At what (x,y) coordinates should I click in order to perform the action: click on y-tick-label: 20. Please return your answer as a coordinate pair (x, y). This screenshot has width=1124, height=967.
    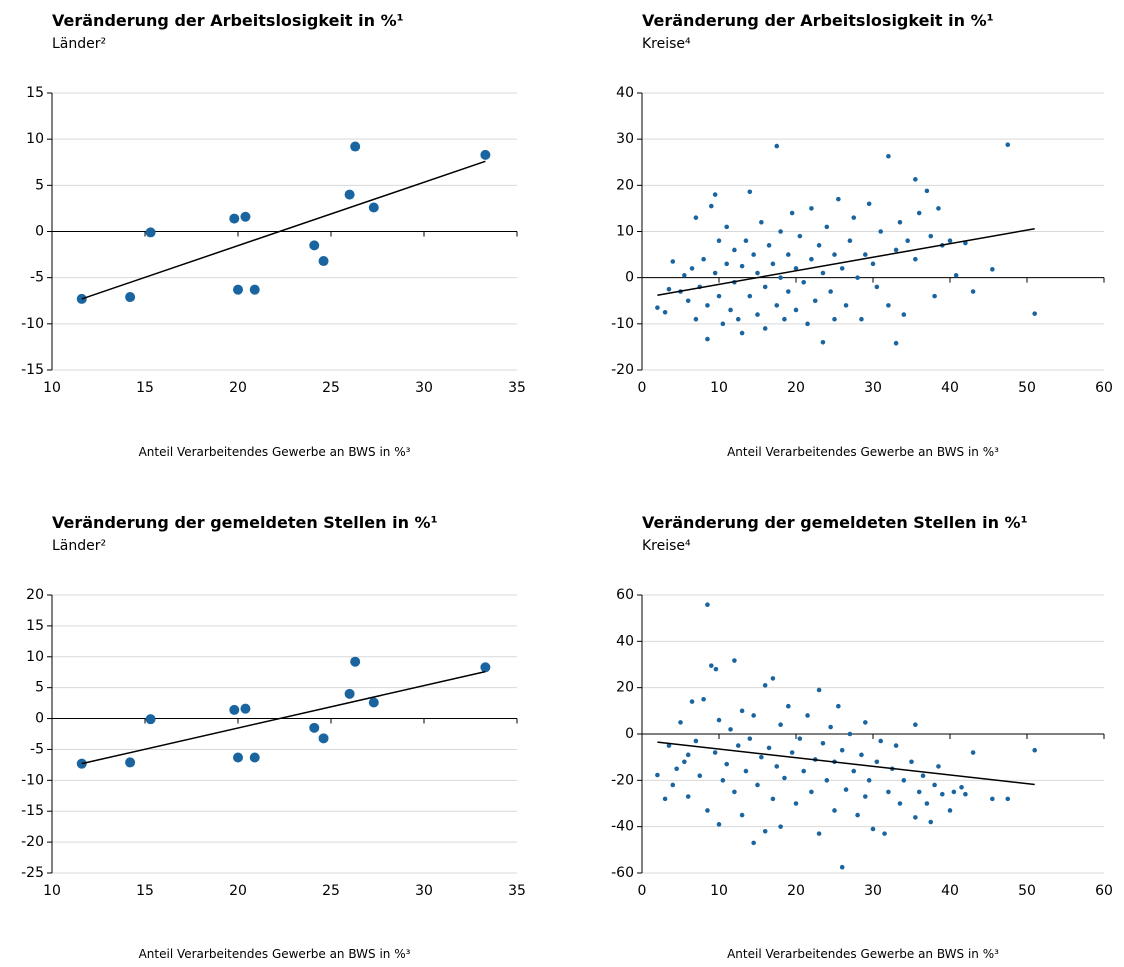
    Looking at the image, I should click on (625, 185).